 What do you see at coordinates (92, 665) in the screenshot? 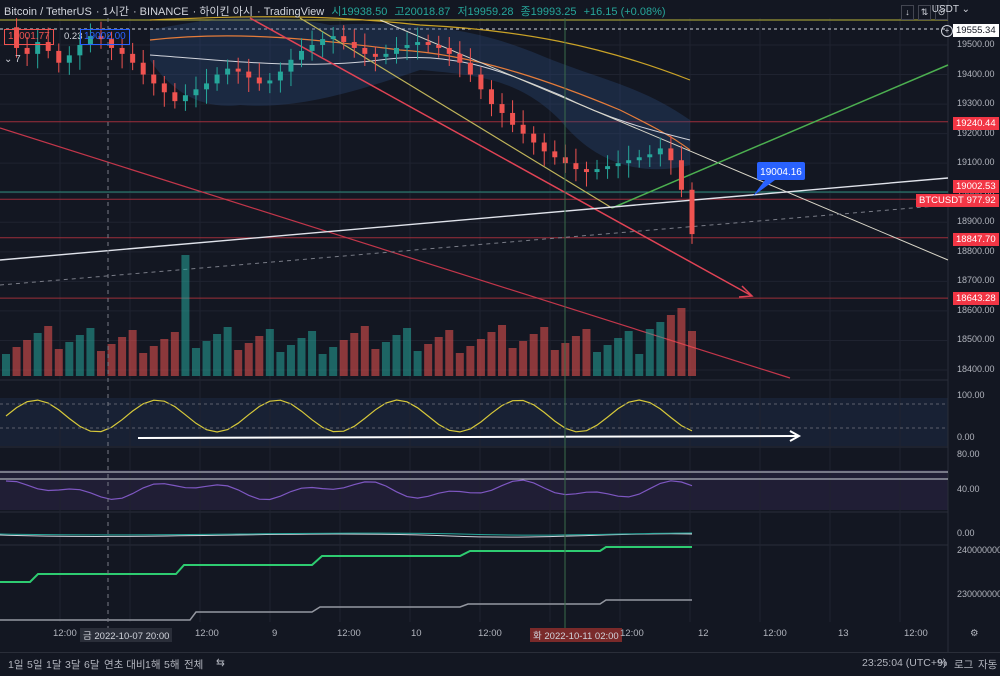
I see `timeframe-button: 6달` at bounding box center [92, 665].